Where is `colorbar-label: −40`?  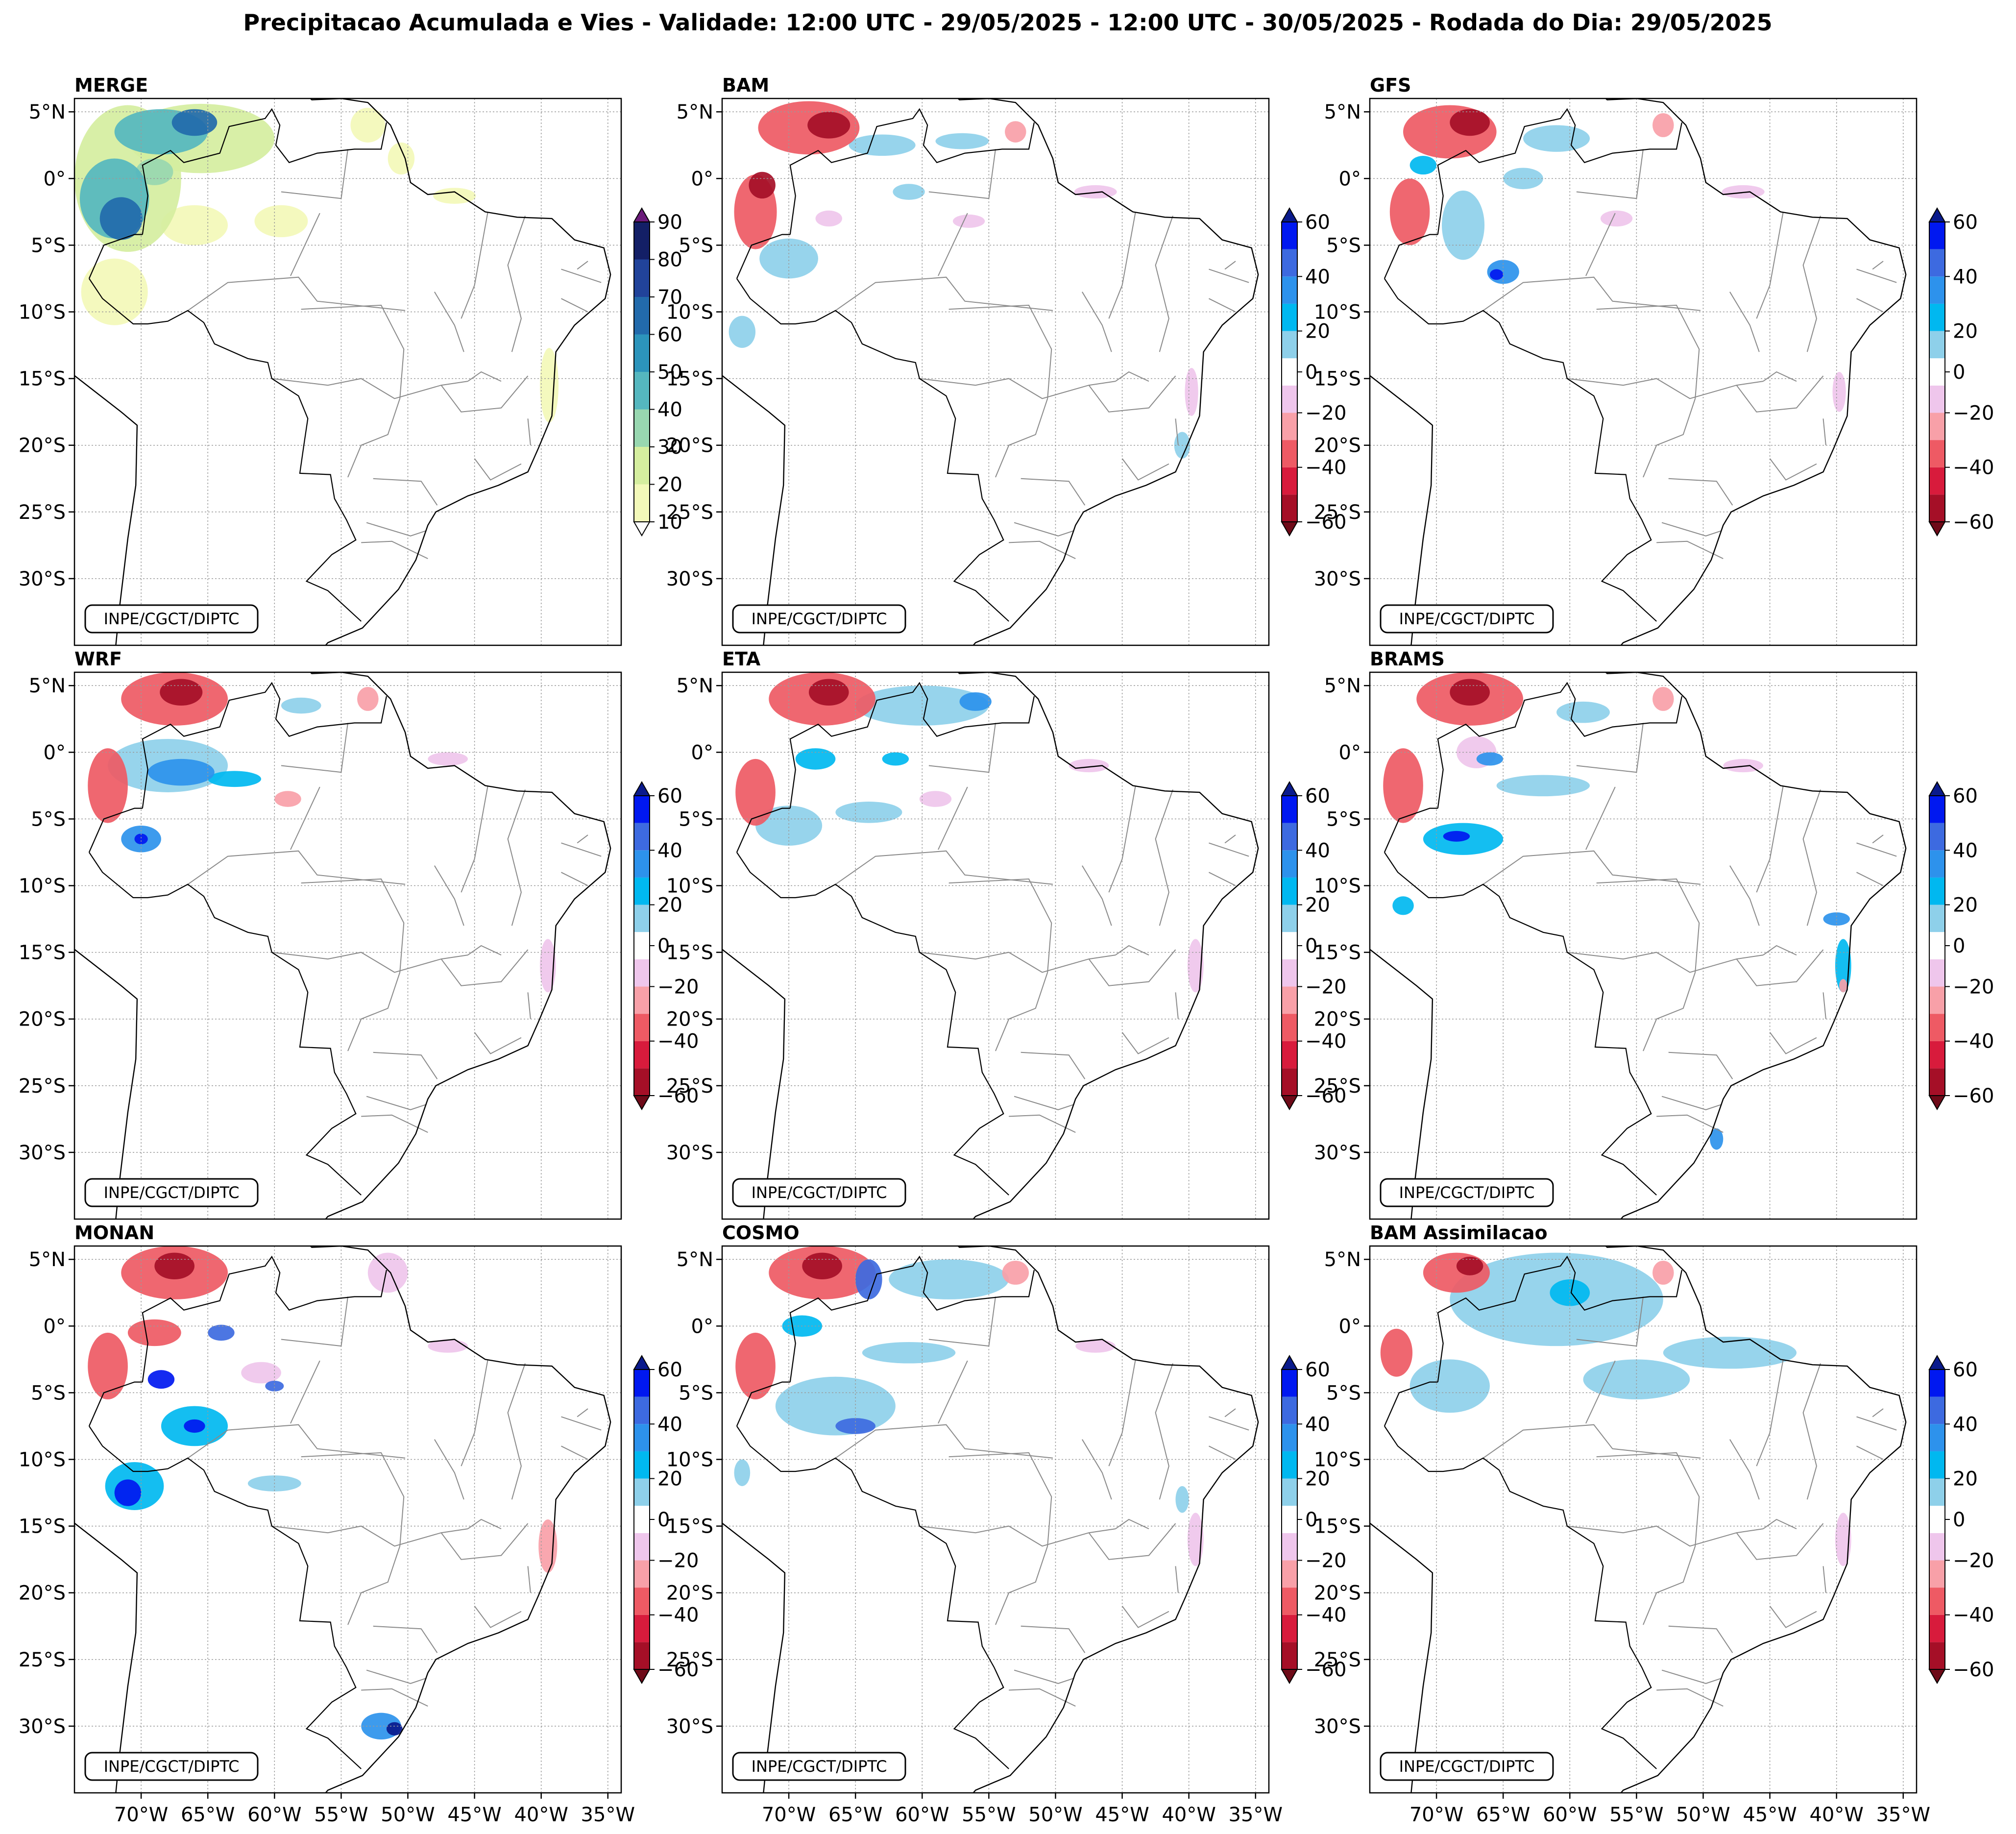 colorbar-label: −40 is located at coordinates (678, 1616).